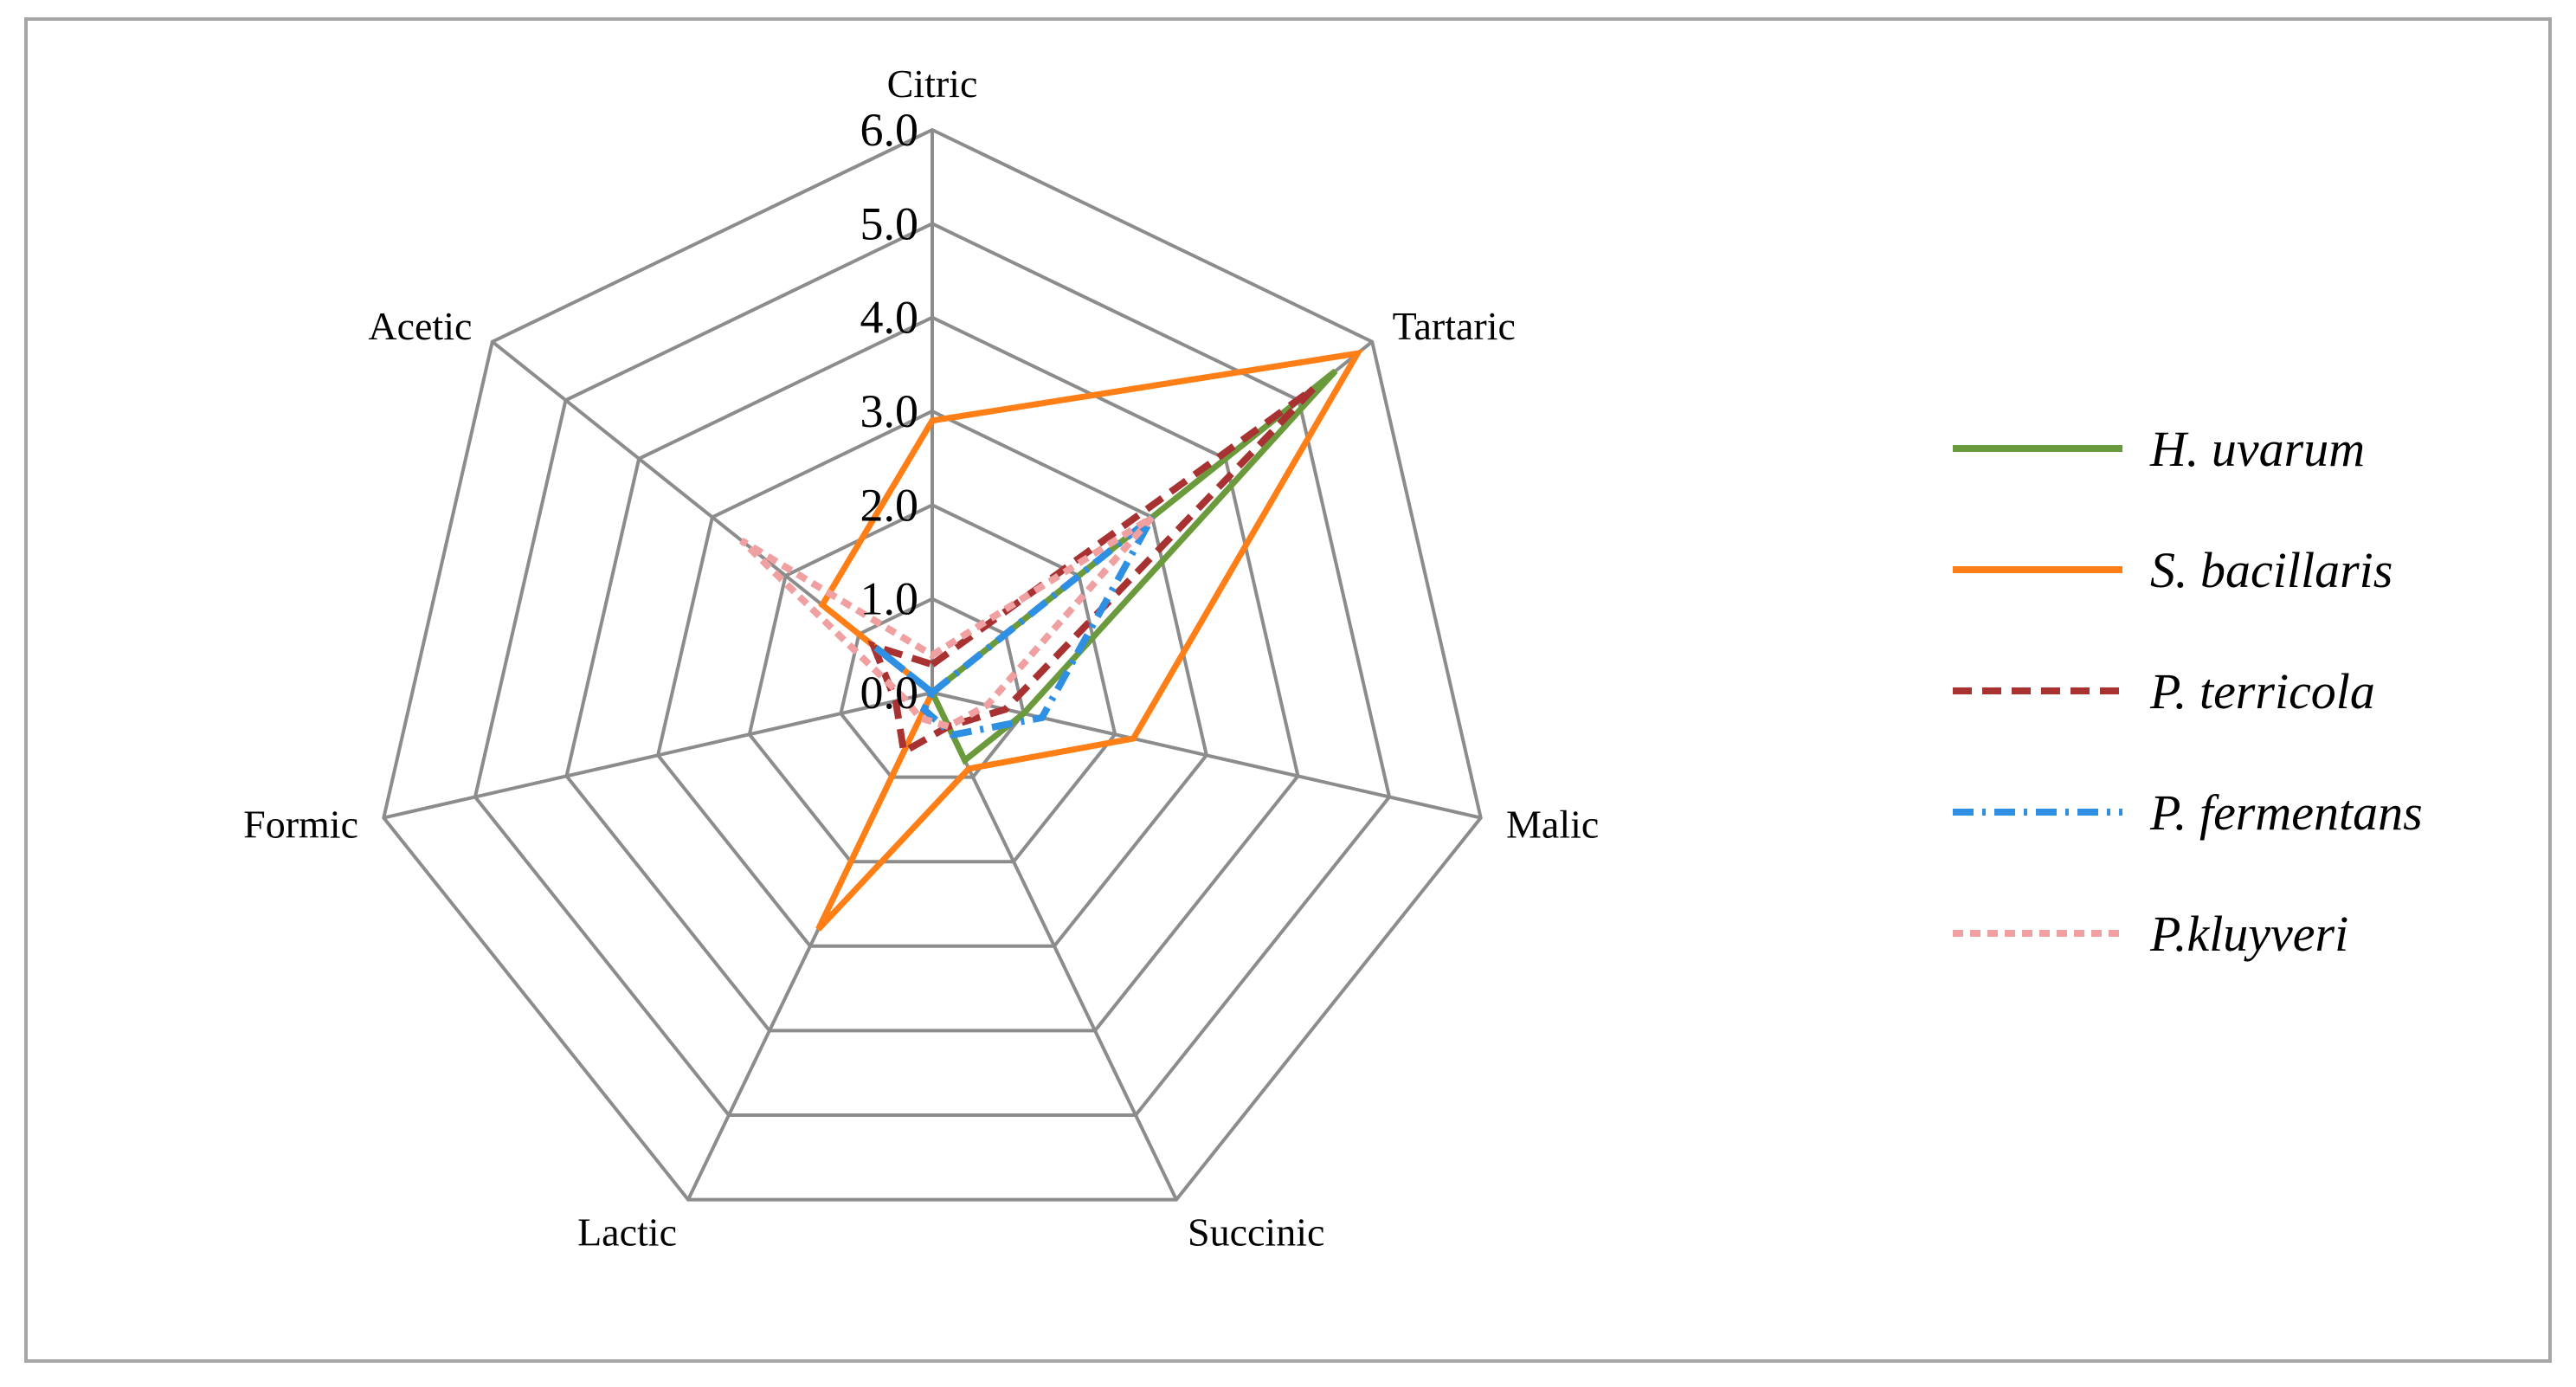  What do you see at coordinates (420, 326) in the screenshot?
I see `category-label-acetic: Acetic` at bounding box center [420, 326].